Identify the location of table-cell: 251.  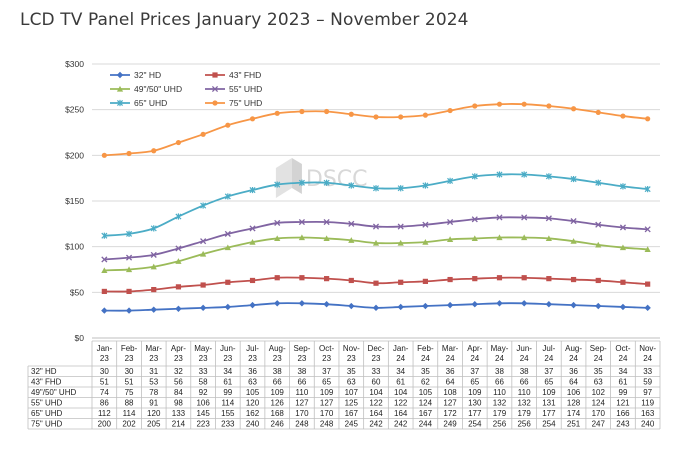
(574, 424).